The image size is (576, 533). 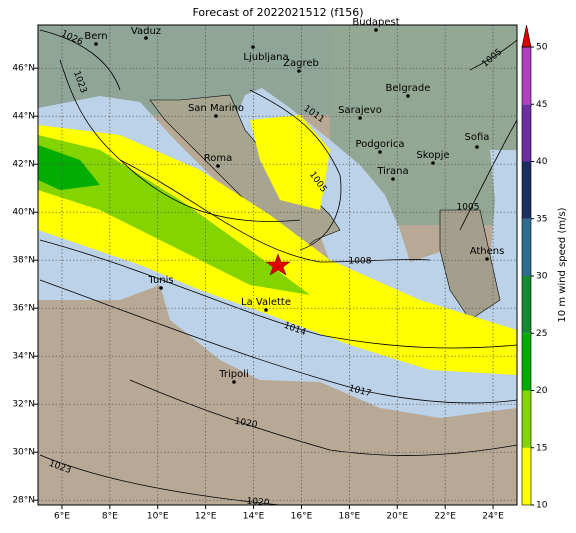 What do you see at coordinates (265, 57) in the screenshot?
I see `city-label: Ljubljana` at bounding box center [265, 57].